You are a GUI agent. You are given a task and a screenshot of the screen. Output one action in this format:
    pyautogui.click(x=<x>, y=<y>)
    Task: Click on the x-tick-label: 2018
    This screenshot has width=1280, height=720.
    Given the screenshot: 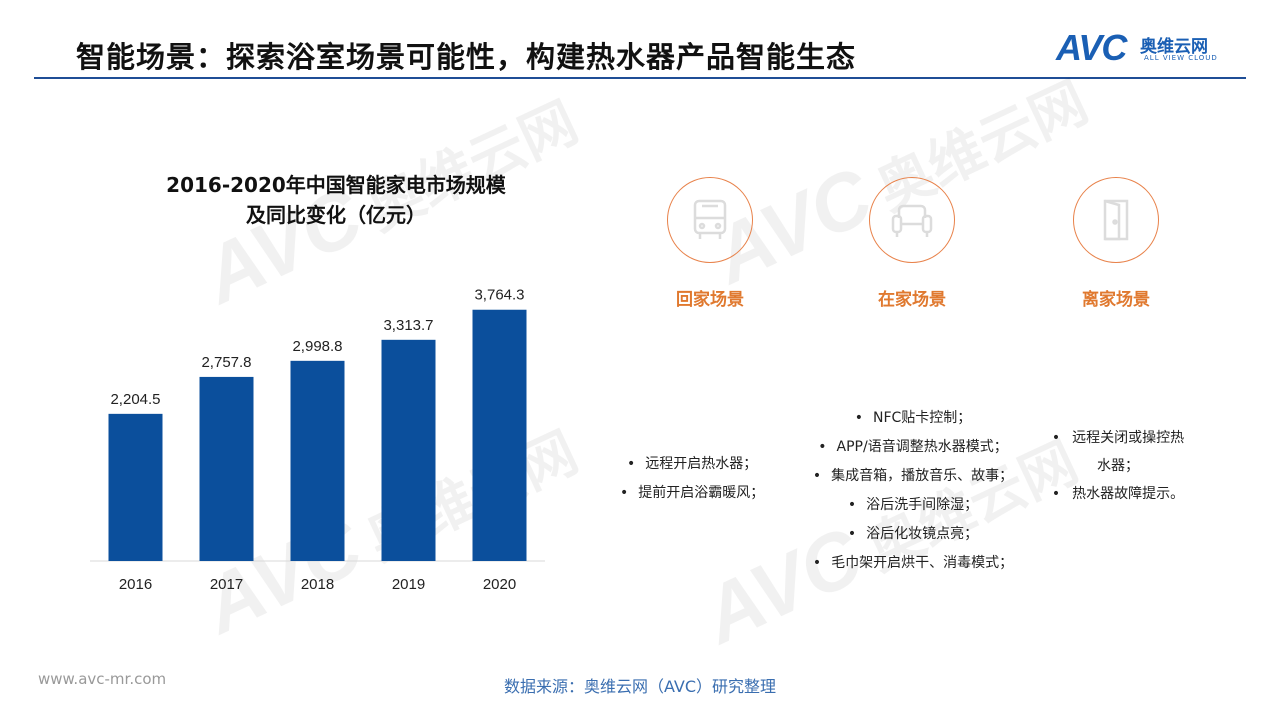 What is the action you would take?
    pyautogui.click(x=317, y=584)
    